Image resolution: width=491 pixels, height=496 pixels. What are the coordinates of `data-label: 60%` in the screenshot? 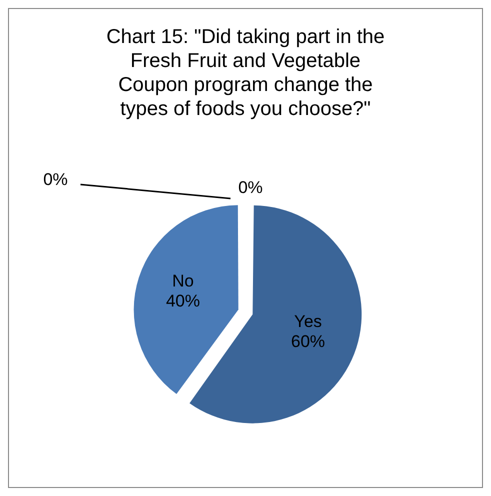 It's located at (308, 342).